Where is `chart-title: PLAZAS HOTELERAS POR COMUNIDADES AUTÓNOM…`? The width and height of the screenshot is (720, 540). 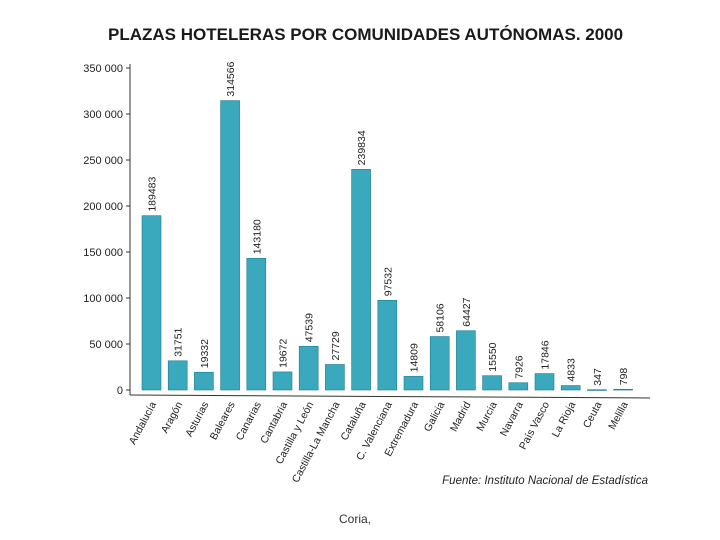 chart-title: PLAZAS HOTELERAS POR COMUNIDADES AUTÓNOM… is located at coordinates (365, 34).